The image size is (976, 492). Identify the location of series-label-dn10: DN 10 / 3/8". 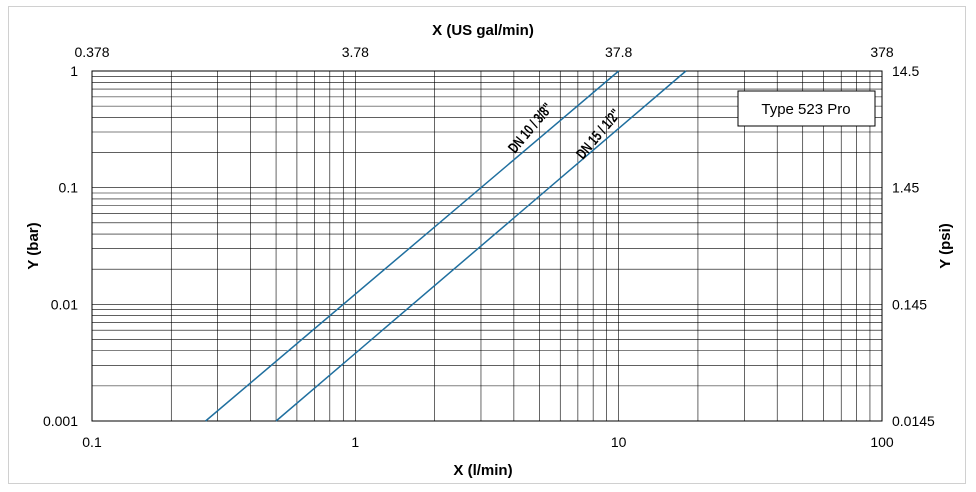
(530, 127).